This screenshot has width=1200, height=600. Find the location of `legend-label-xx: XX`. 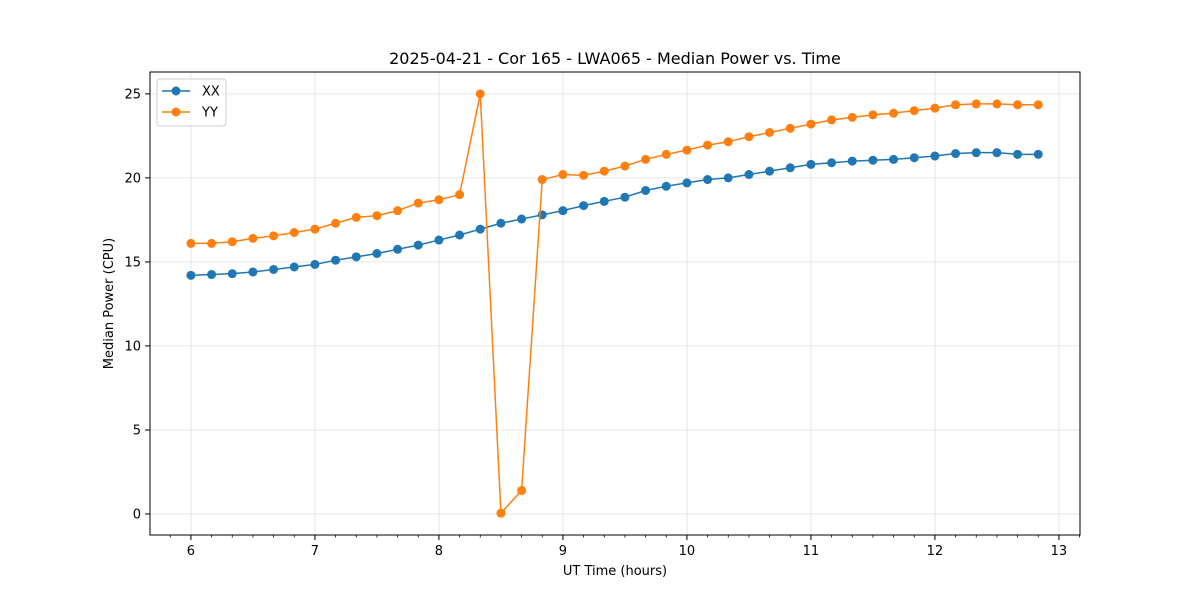

legend-label-xx: XX is located at coordinates (211, 92).